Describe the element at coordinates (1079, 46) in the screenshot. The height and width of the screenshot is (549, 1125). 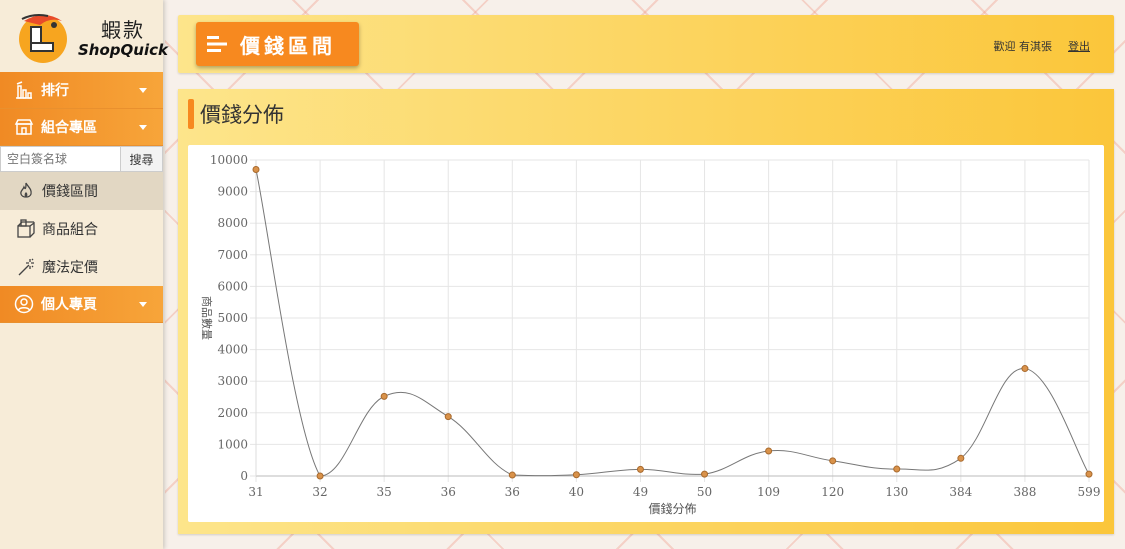
I see `logout-link: 登出` at that location.